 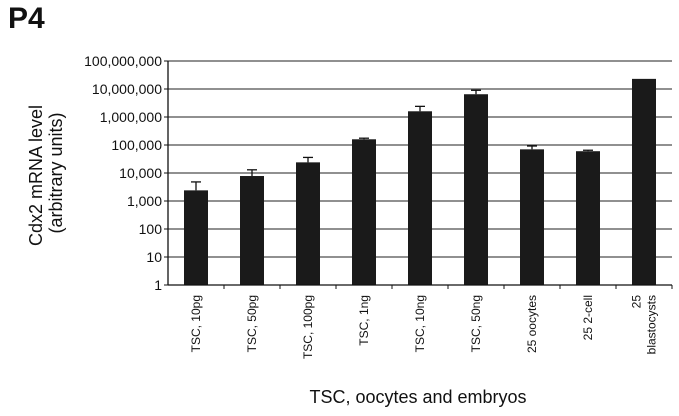 I want to click on x-tick-label: TSC, 10pg, so click(x=196, y=323).